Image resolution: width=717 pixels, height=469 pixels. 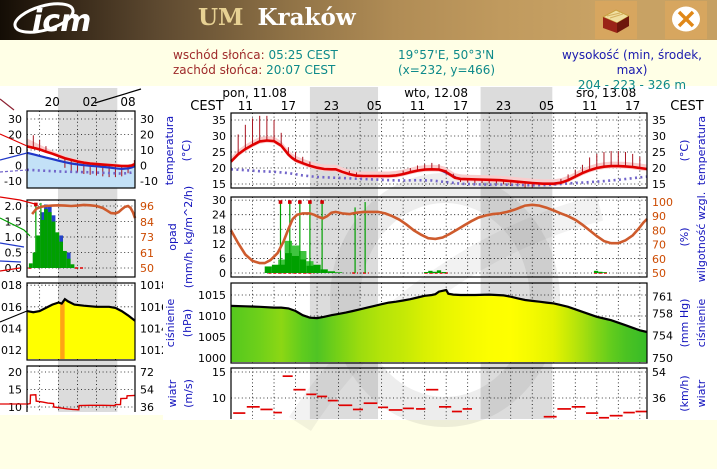 I want to click on sunset-value: 20:07 CEST, so click(x=301, y=70).